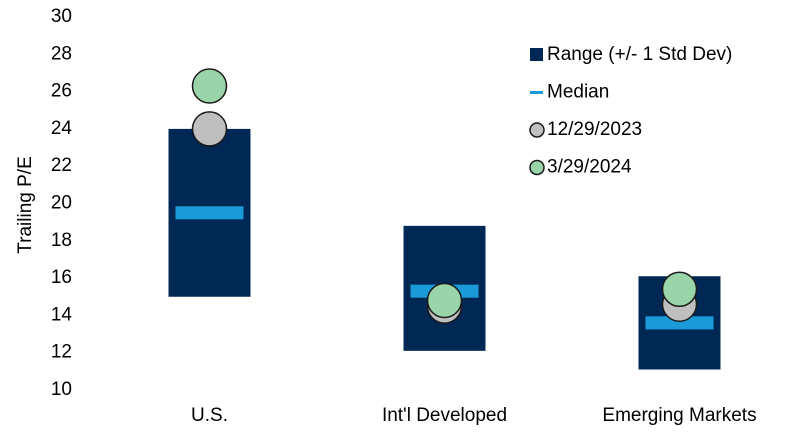  Describe the element at coordinates (61, 165) in the screenshot. I see `y-tick-label: 22` at that location.